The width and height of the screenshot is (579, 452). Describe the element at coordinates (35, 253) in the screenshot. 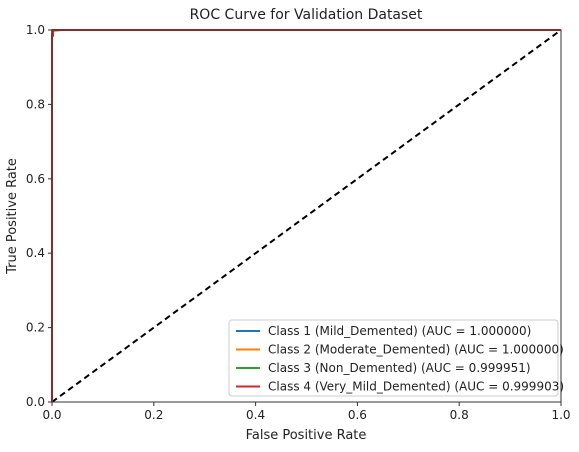

I see `y-tick-label: 0.4` at that location.